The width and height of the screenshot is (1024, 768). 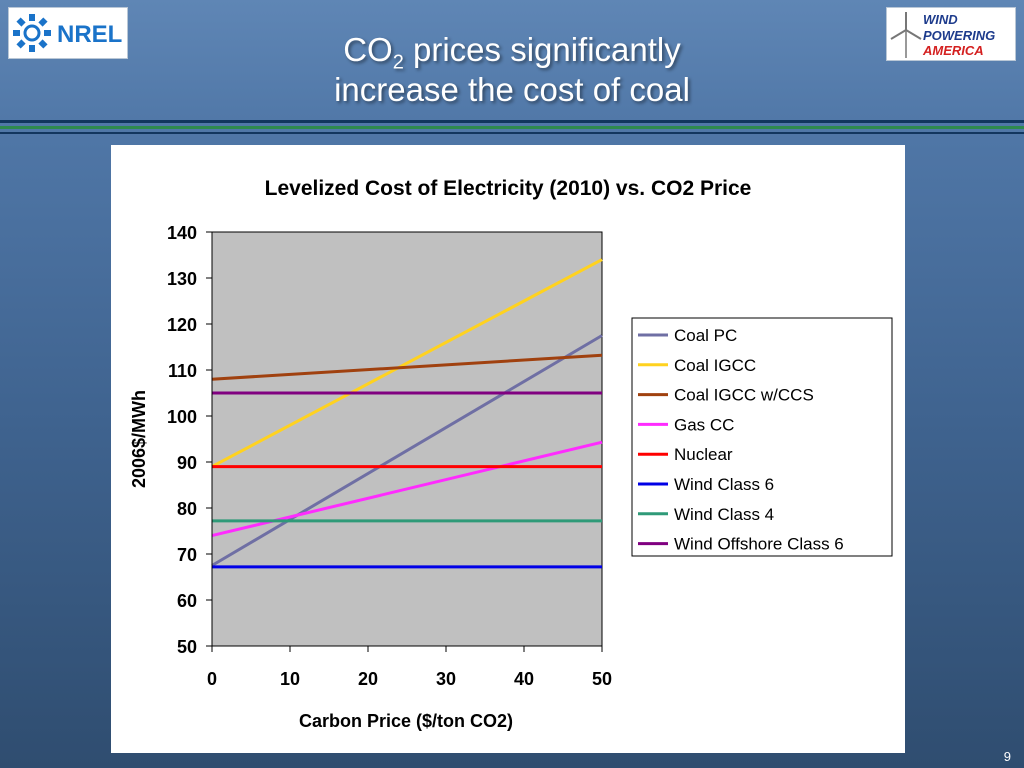 I want to click on slide-title-line1: CO2 prices significantly, so click(x=512, y=51).